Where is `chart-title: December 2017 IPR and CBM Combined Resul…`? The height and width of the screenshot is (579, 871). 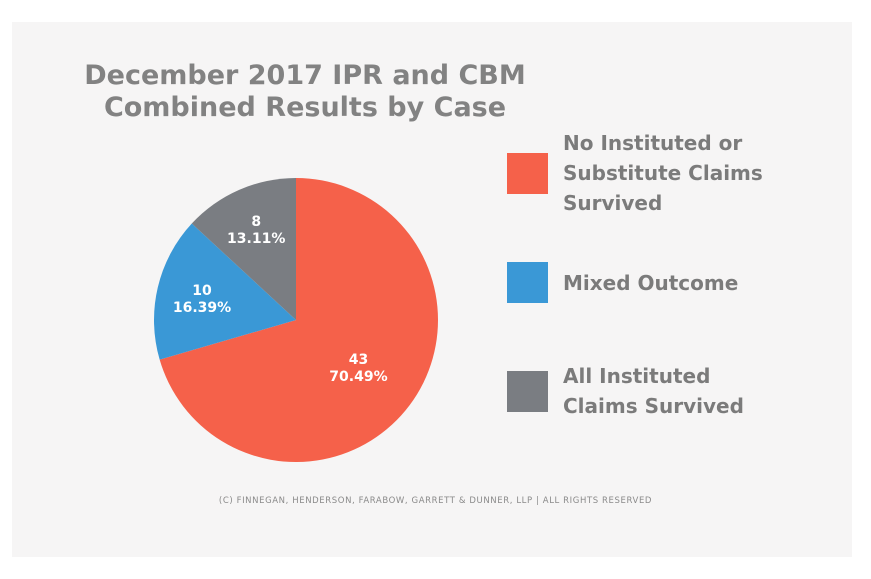
chart-title: December 2017 IPR and CBM Combined Resul… is located at coordinates (305, 92).